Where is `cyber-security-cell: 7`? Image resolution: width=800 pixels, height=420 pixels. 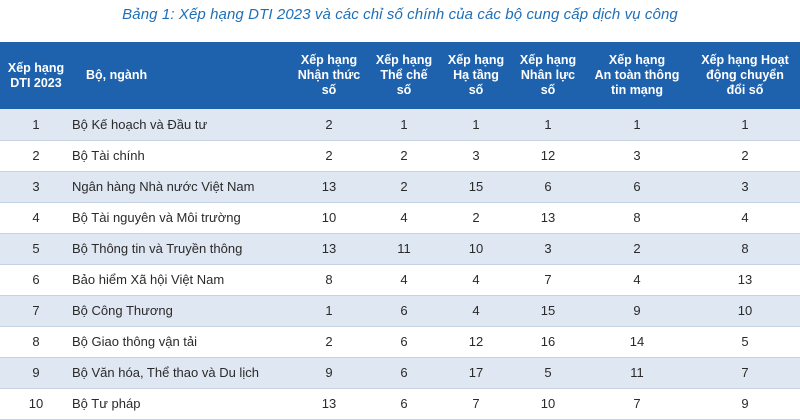
cyber-security-cell: 7 is located at coordinates (637, 404).